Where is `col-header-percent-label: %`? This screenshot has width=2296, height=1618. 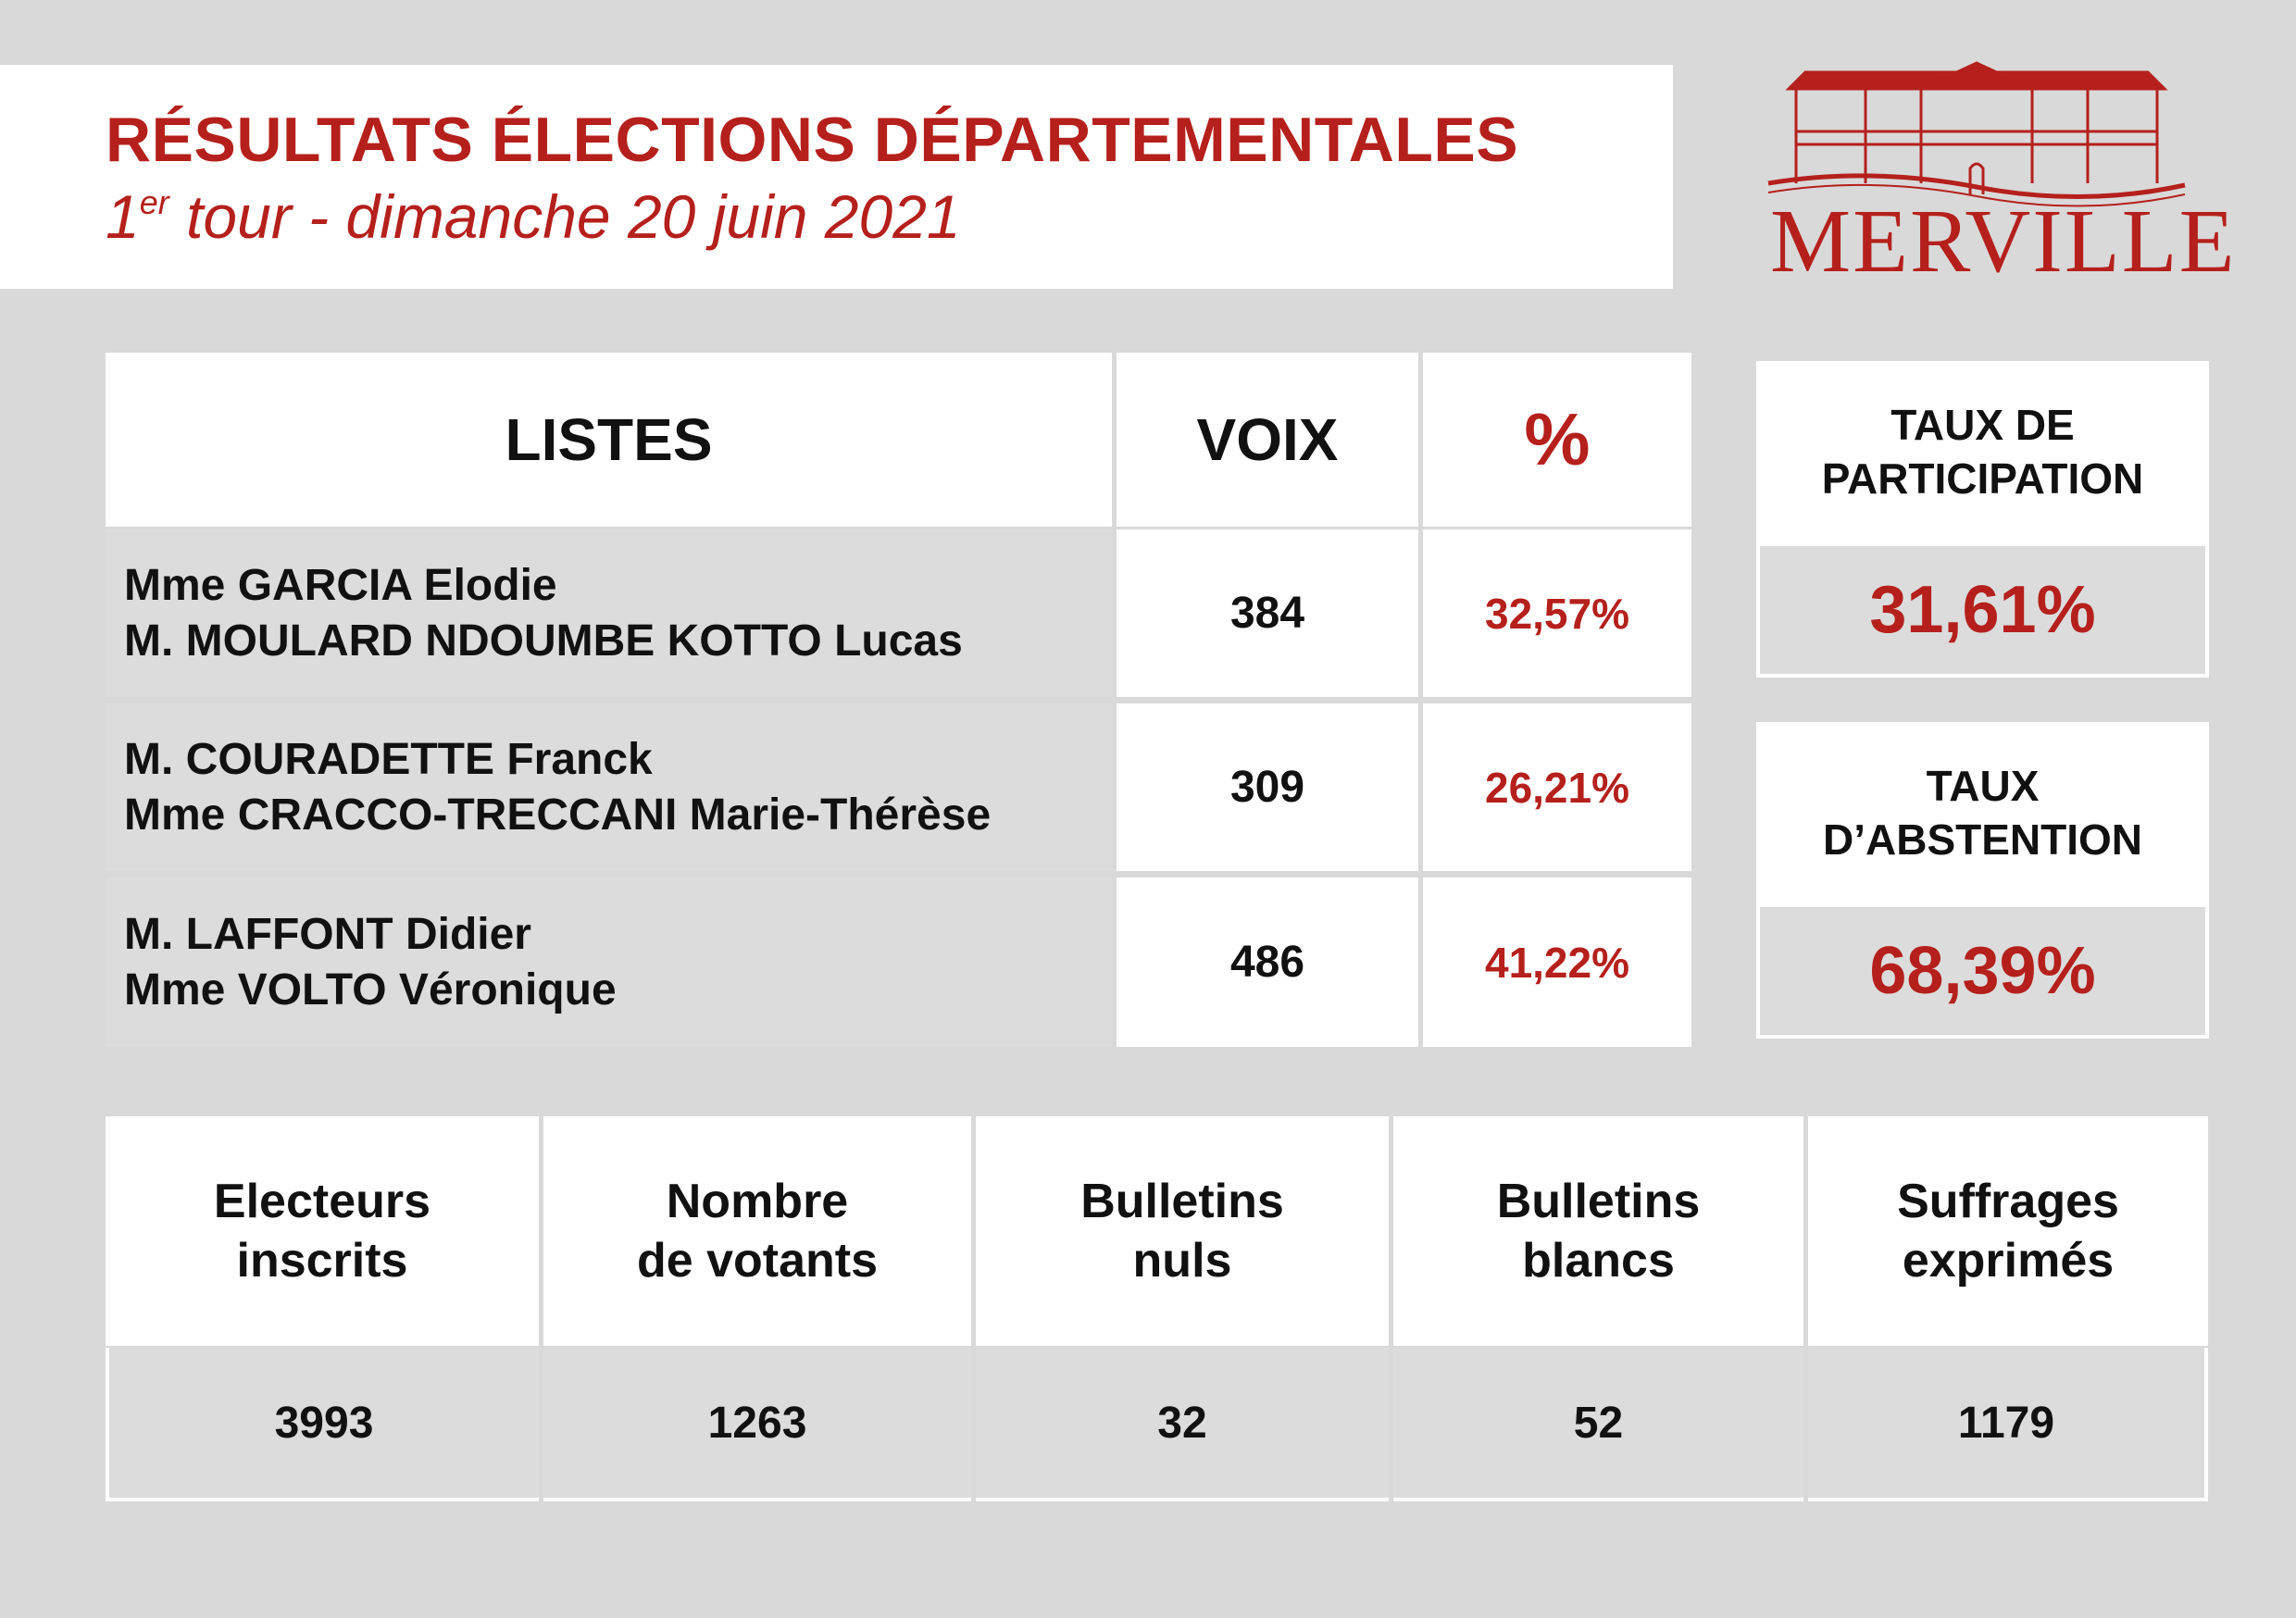 col-header-percent-label: % is located at coordinates (1557, 439).